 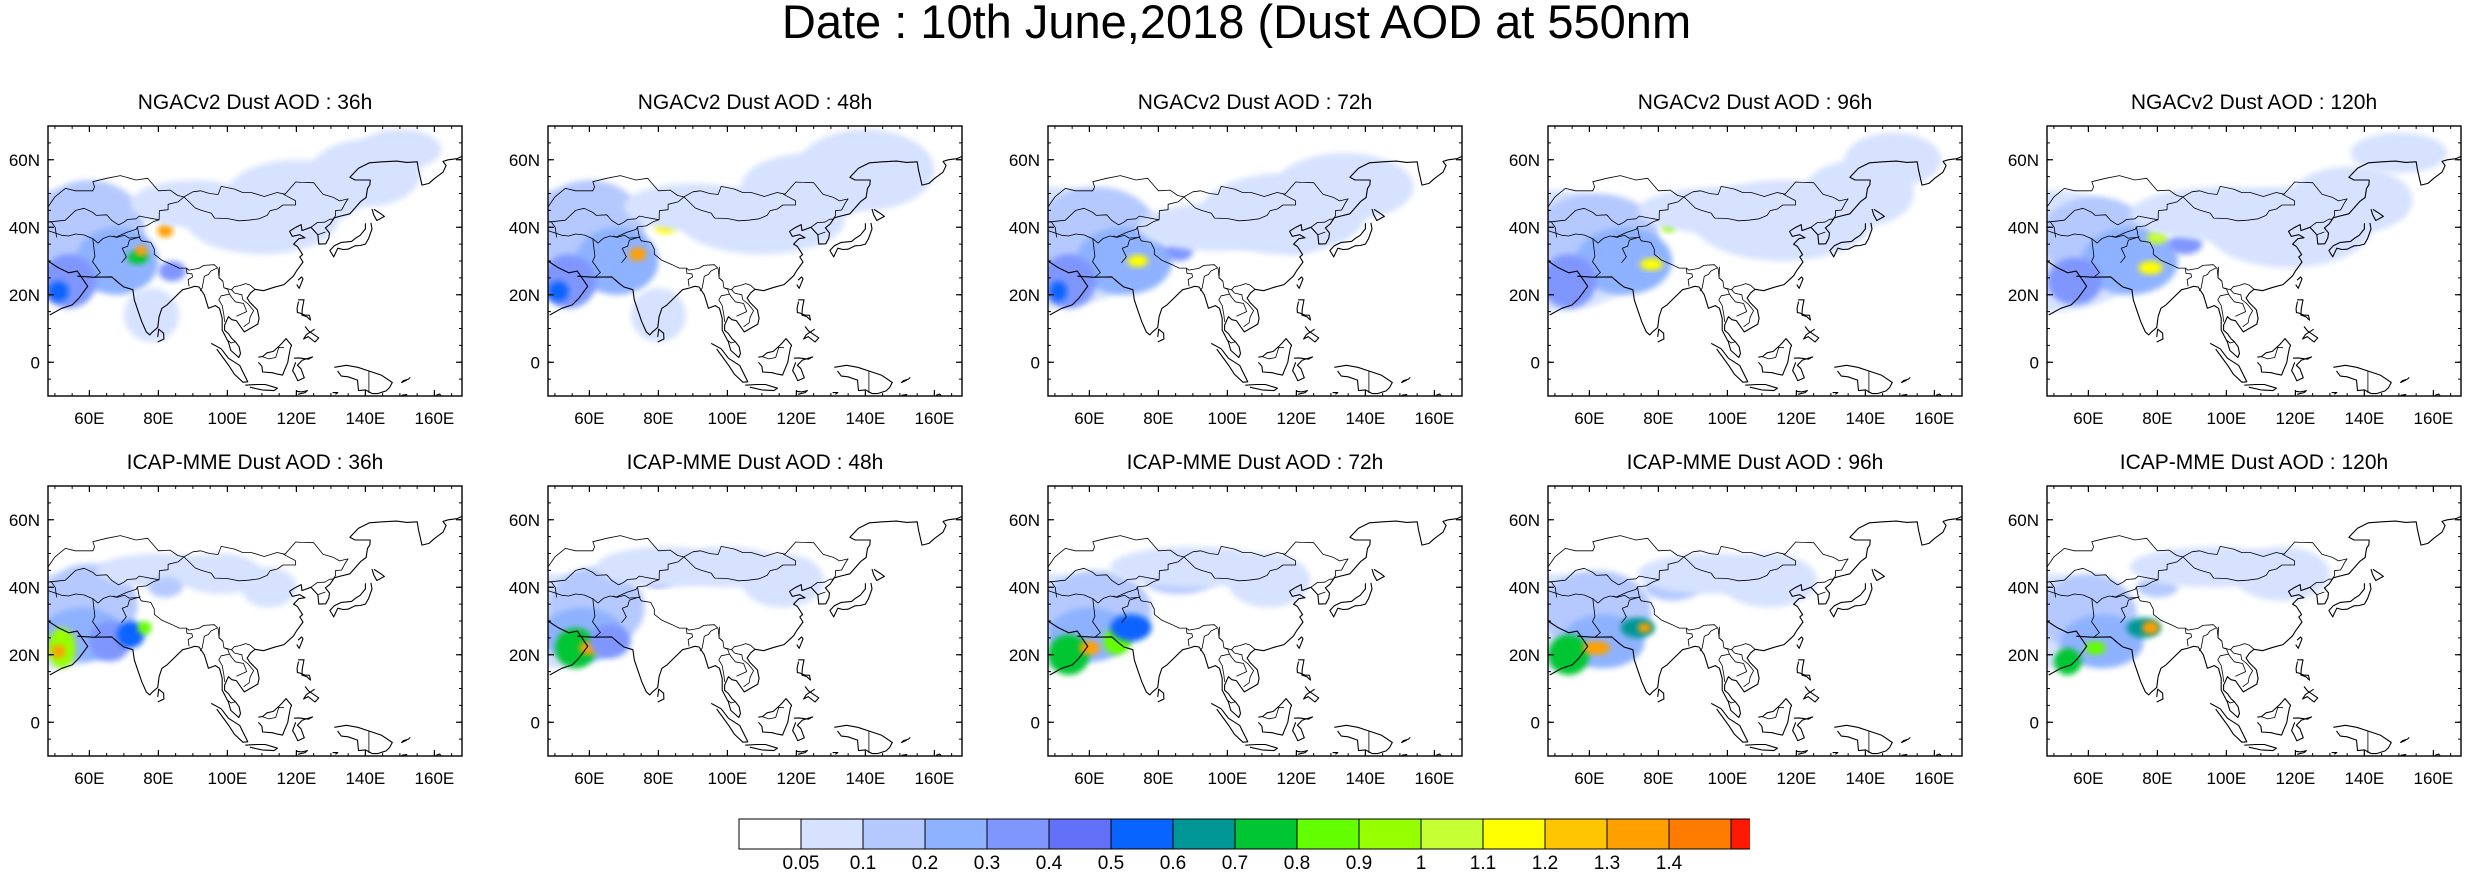 What do you see at coordinates (728, 778) in the screenshot?
I see `lon-tick-label: 100E` at bounding box center [728, 778].